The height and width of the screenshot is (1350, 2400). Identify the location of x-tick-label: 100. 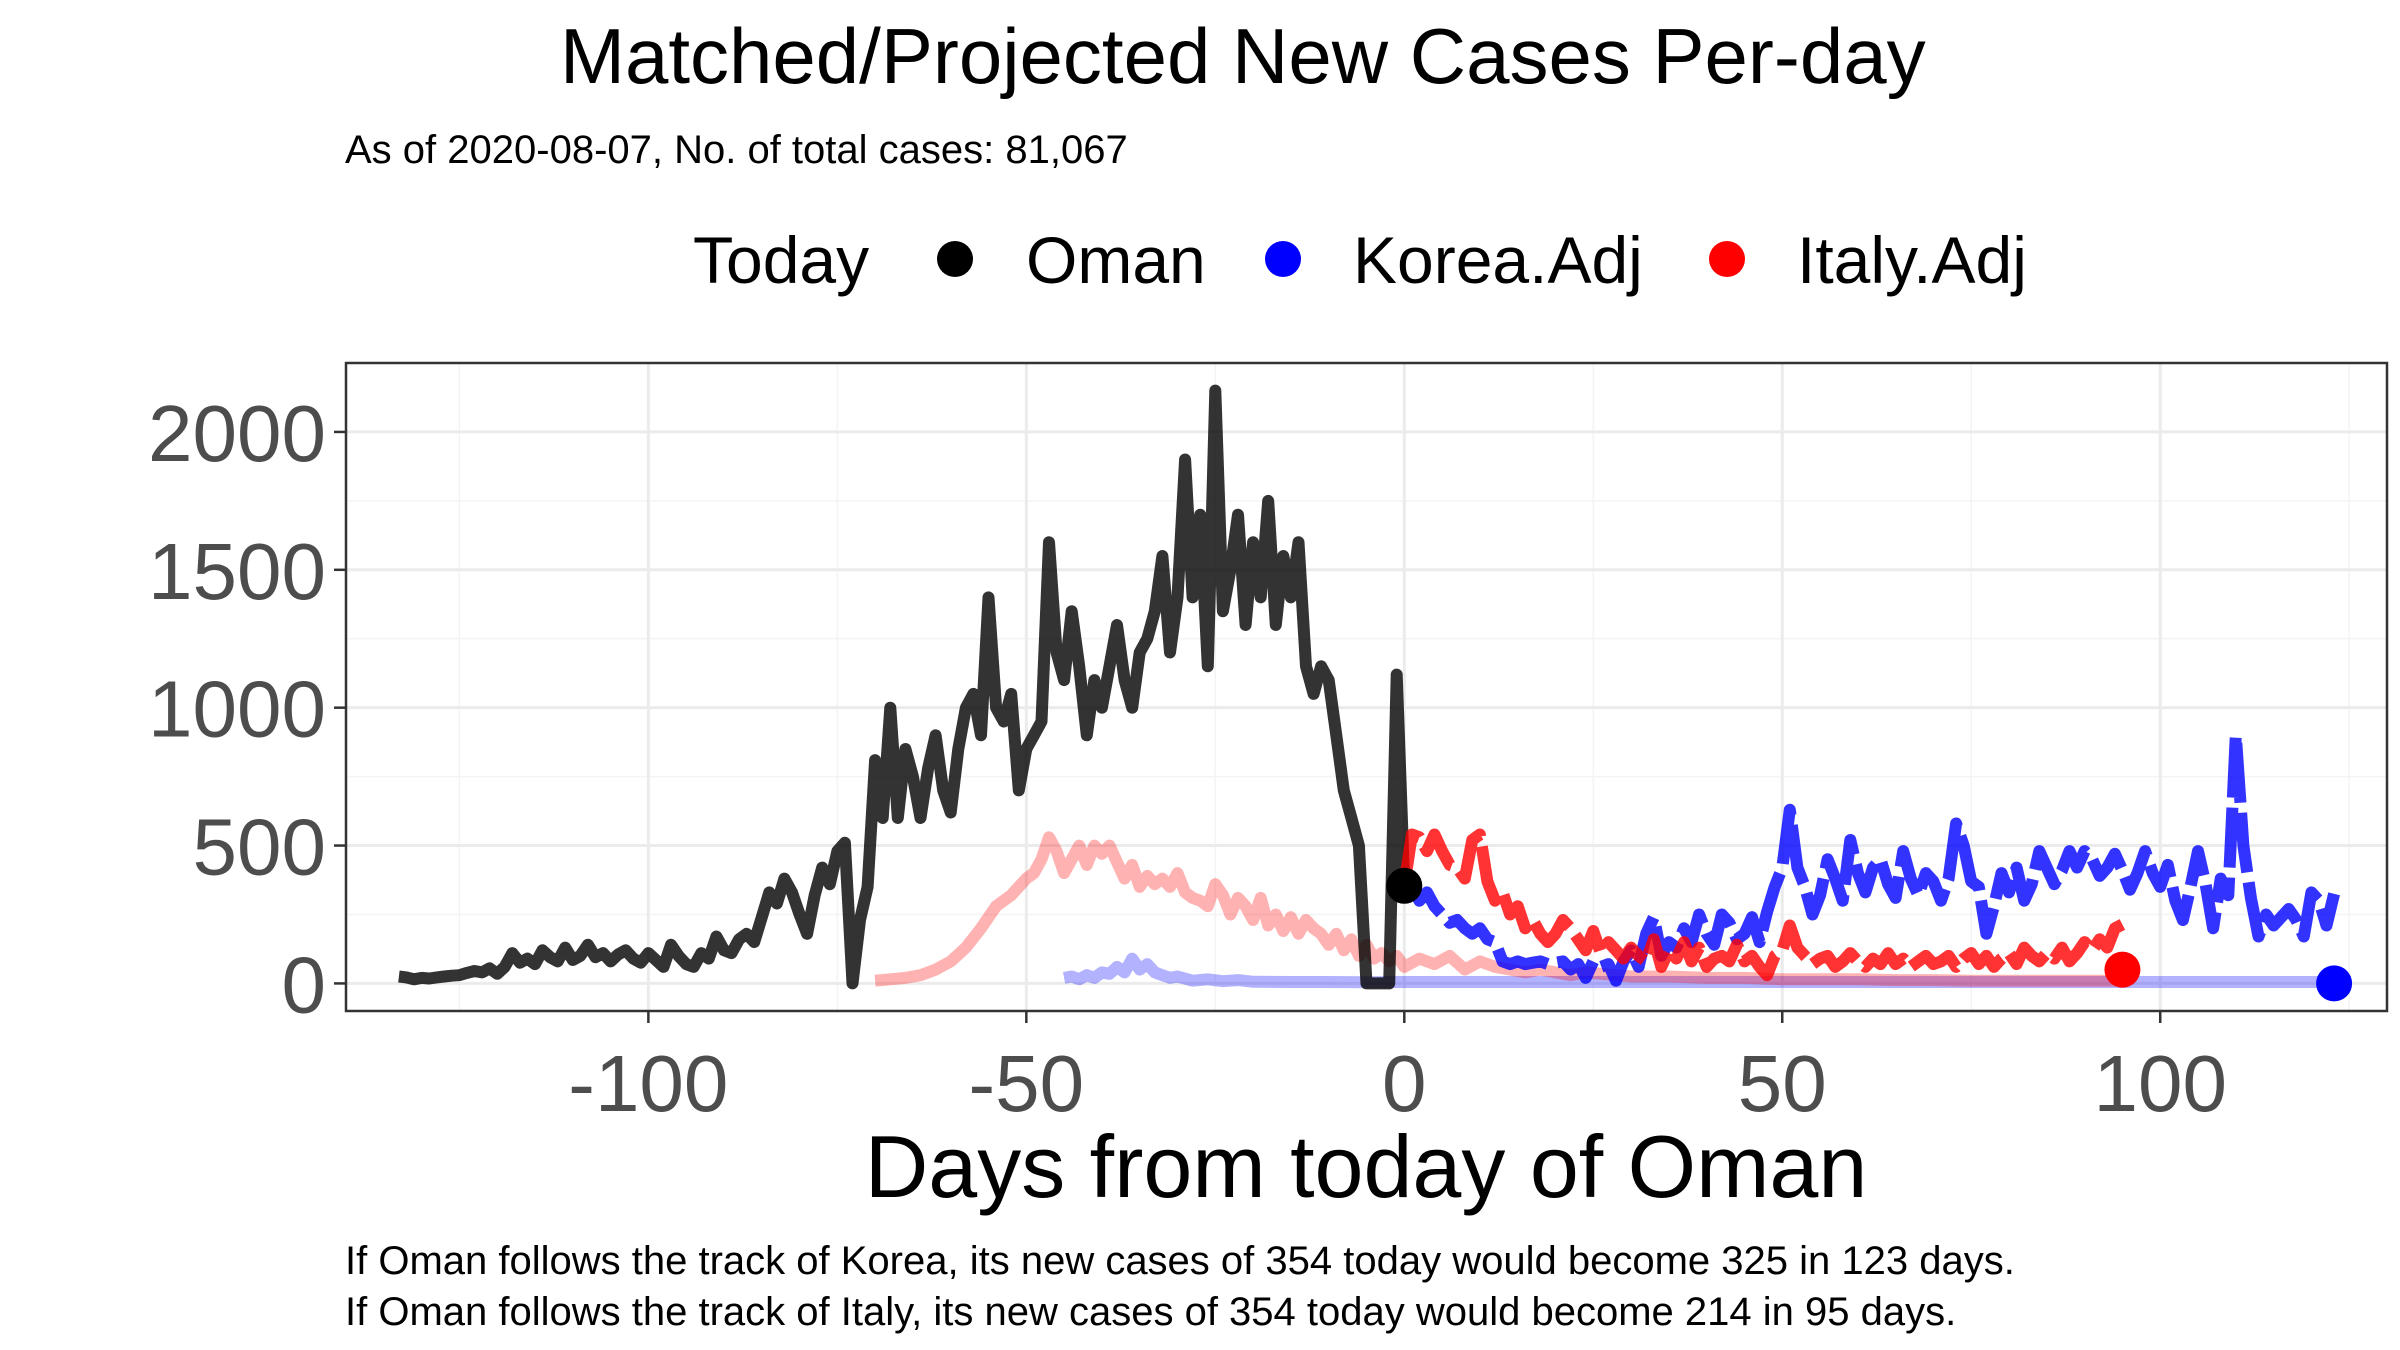
(2159, 1083).